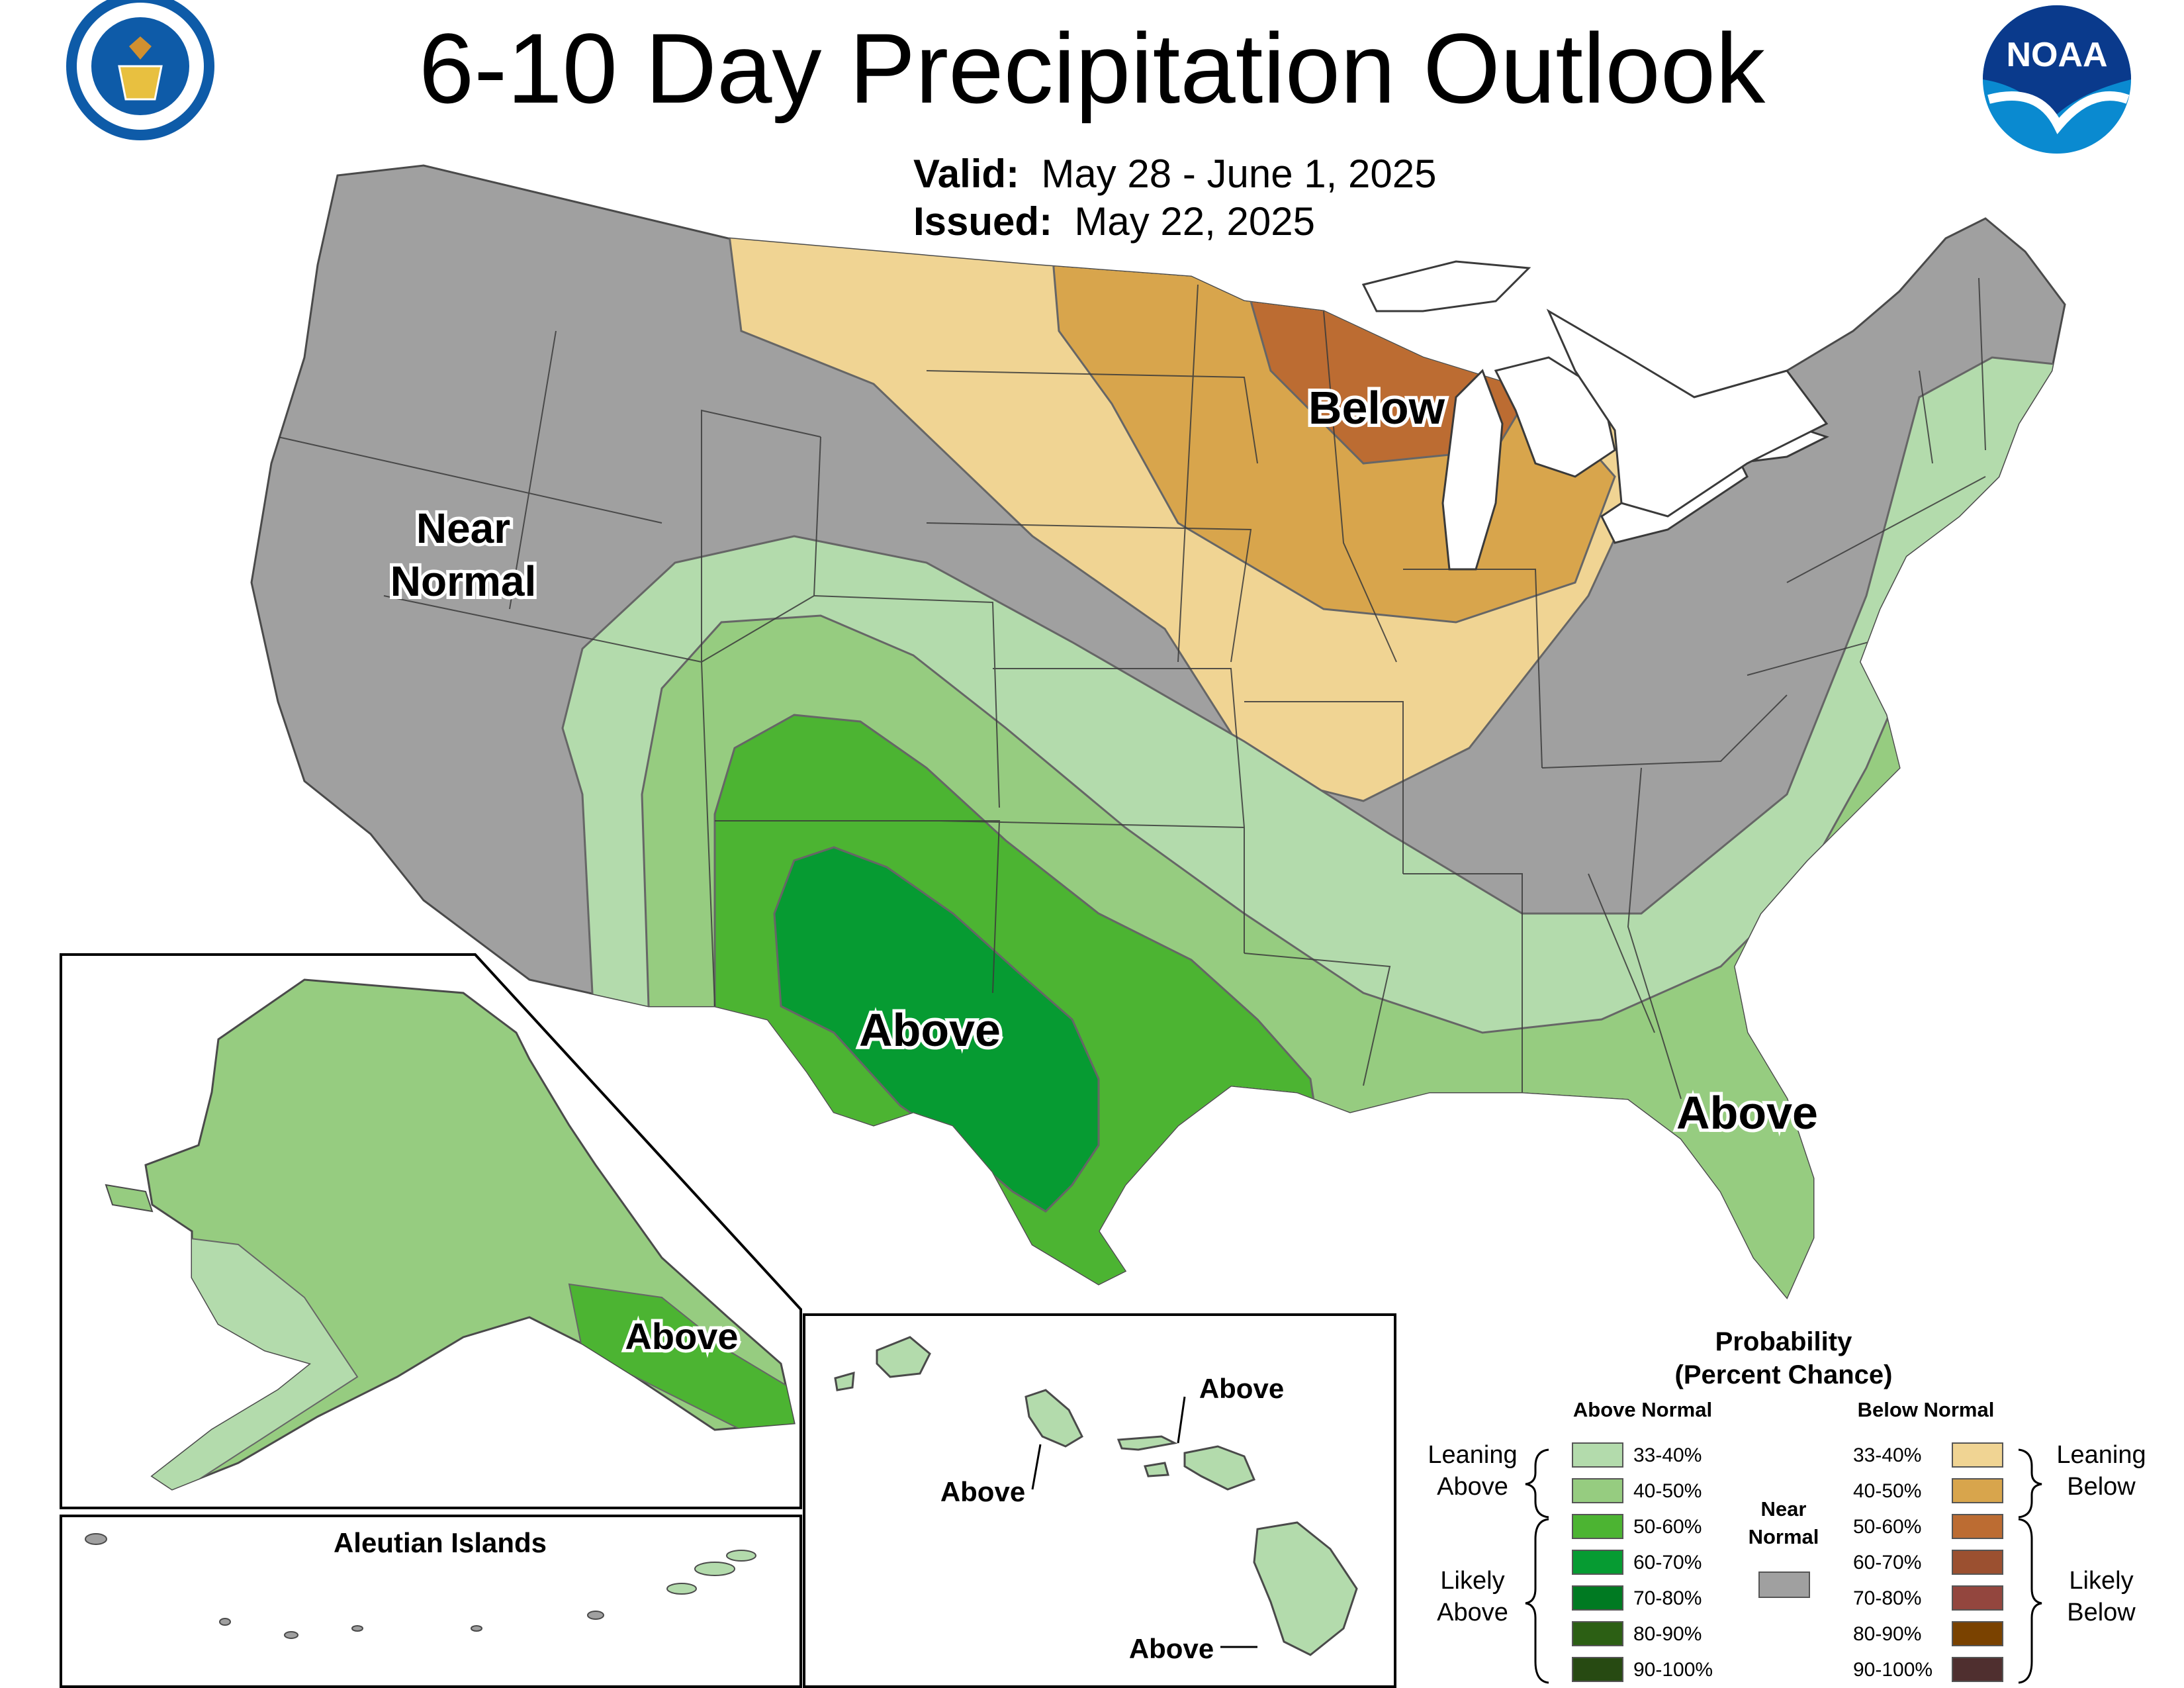 The height and width of the screenshot is (1688, 2184). What do you see at coordinates (1784, 1374) in the screenshot?
I see `legend-title-2: (Percent Chance)` at bounding box center [1784, 1374].